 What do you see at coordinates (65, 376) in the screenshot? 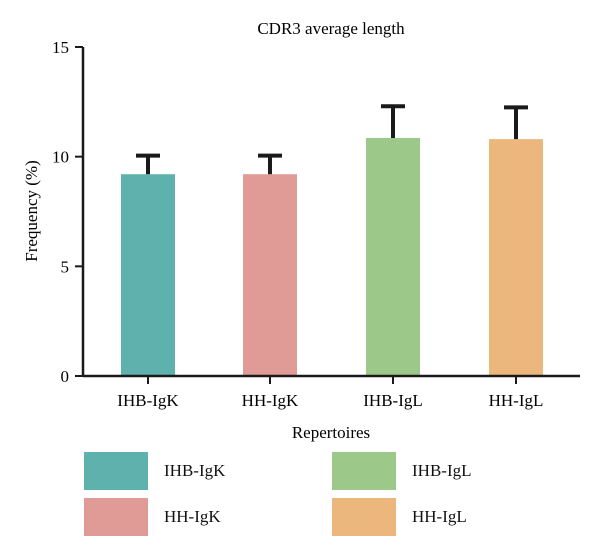
I see `y-tick-label-0: 0` at bounding box center [65, 376].